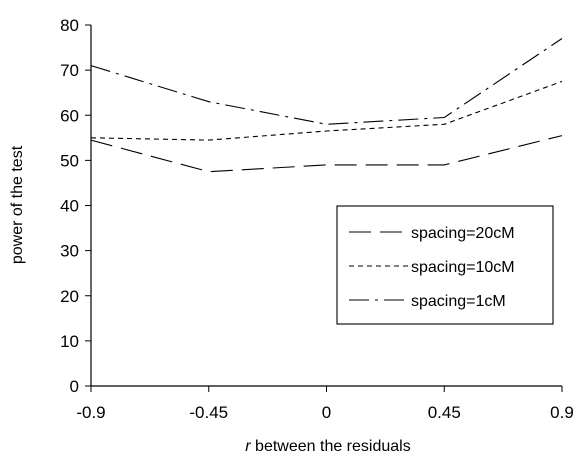  Describe the element at coordinates (74, 386) in the screenshot. I see `y-tick-label: 0` at that location.